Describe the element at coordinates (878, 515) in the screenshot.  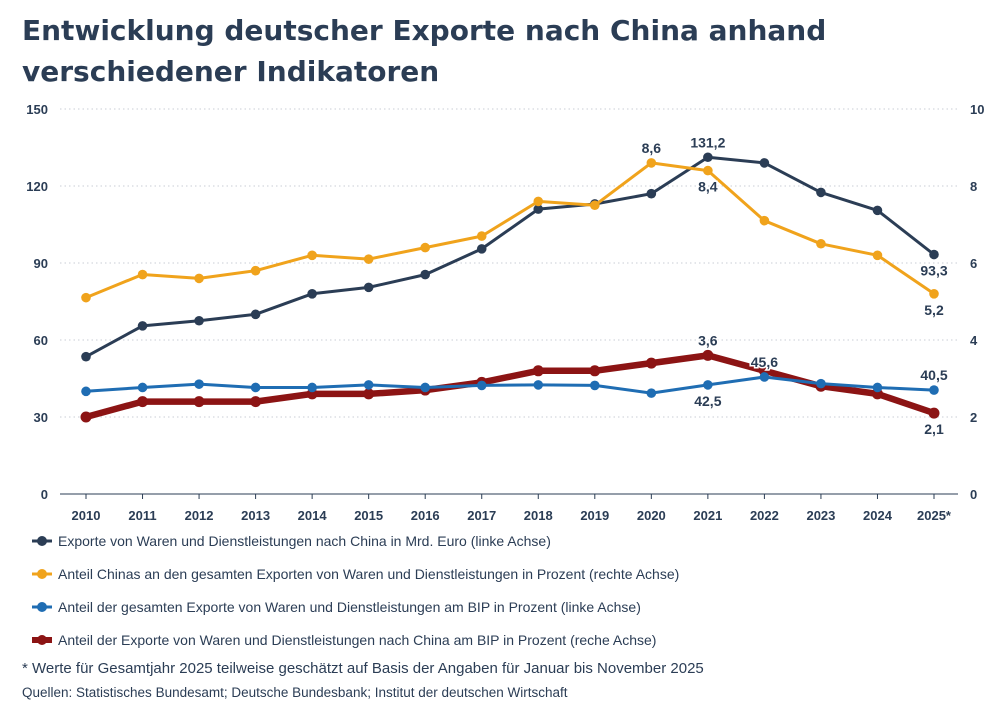
I see `x-tick-label: 2024` at that location.